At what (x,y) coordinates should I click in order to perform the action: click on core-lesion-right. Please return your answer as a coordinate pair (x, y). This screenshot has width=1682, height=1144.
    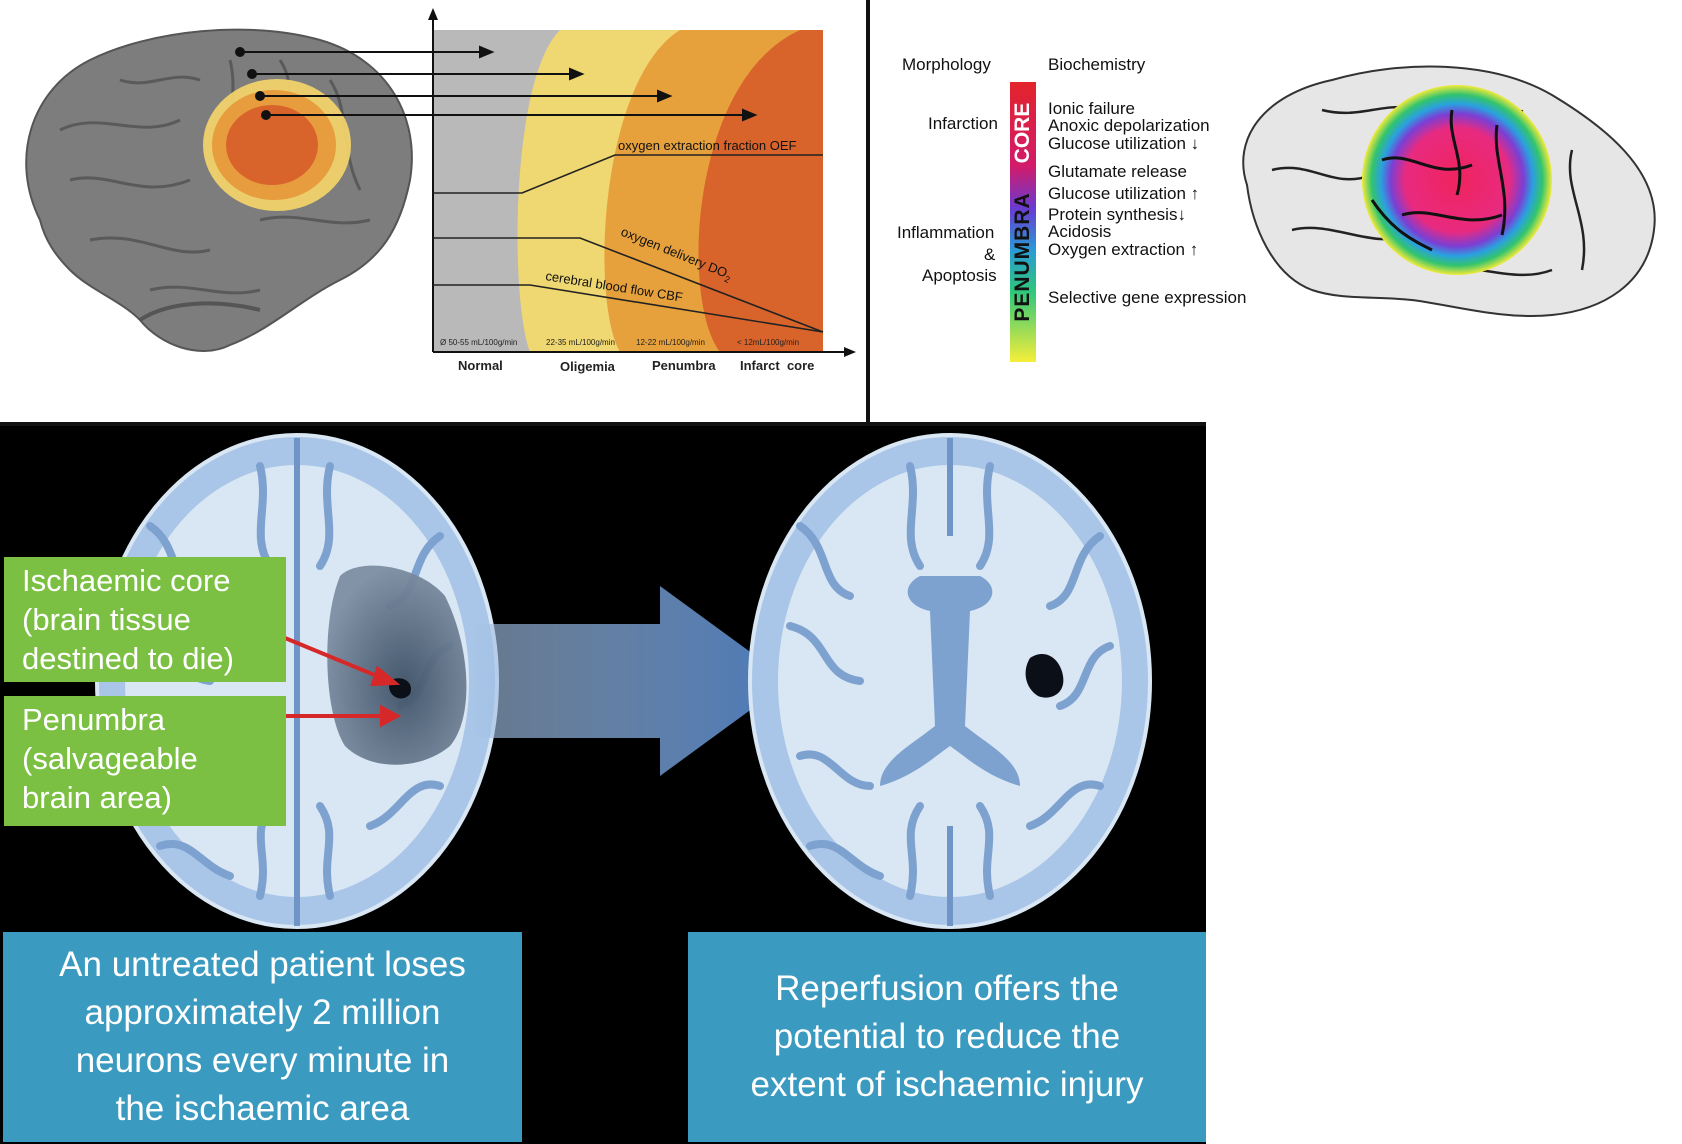
    Looking at the image, I should click on (1044, 676).